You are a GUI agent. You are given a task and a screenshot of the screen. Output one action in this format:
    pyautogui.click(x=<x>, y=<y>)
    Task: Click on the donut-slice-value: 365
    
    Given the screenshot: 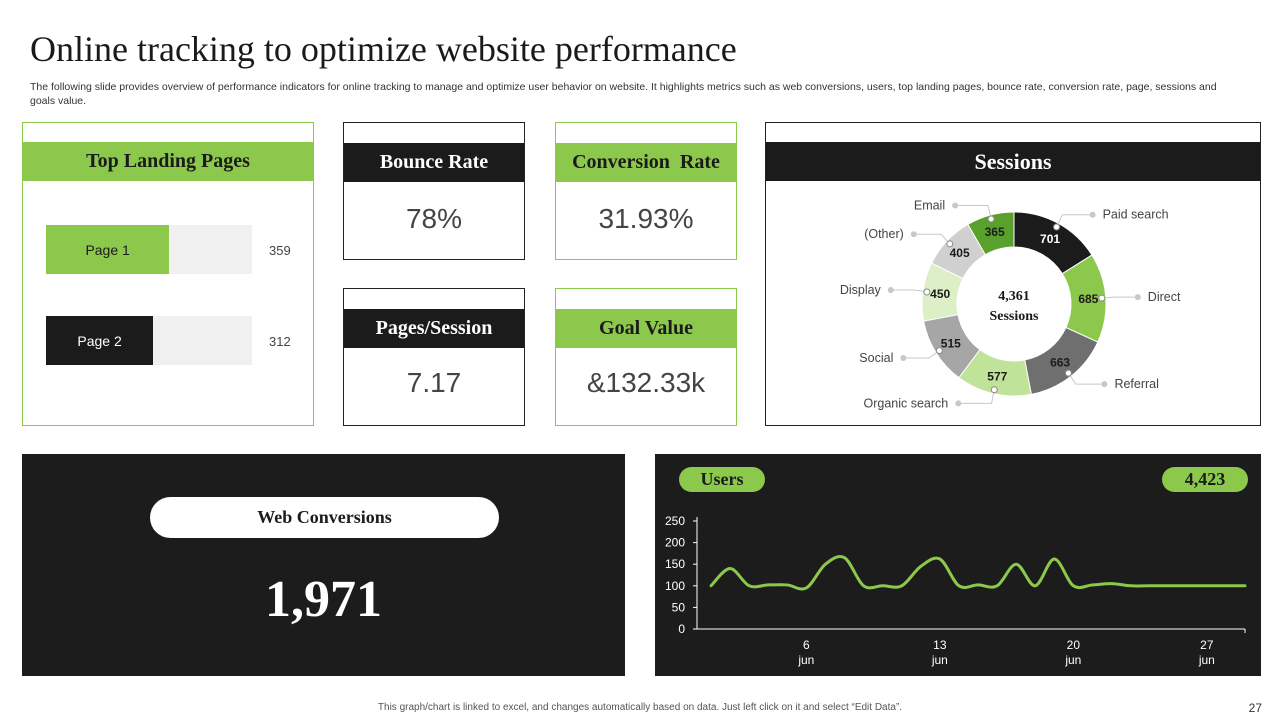 What is the action you would take?
    pyautogui.click(x=995, y=232)
    